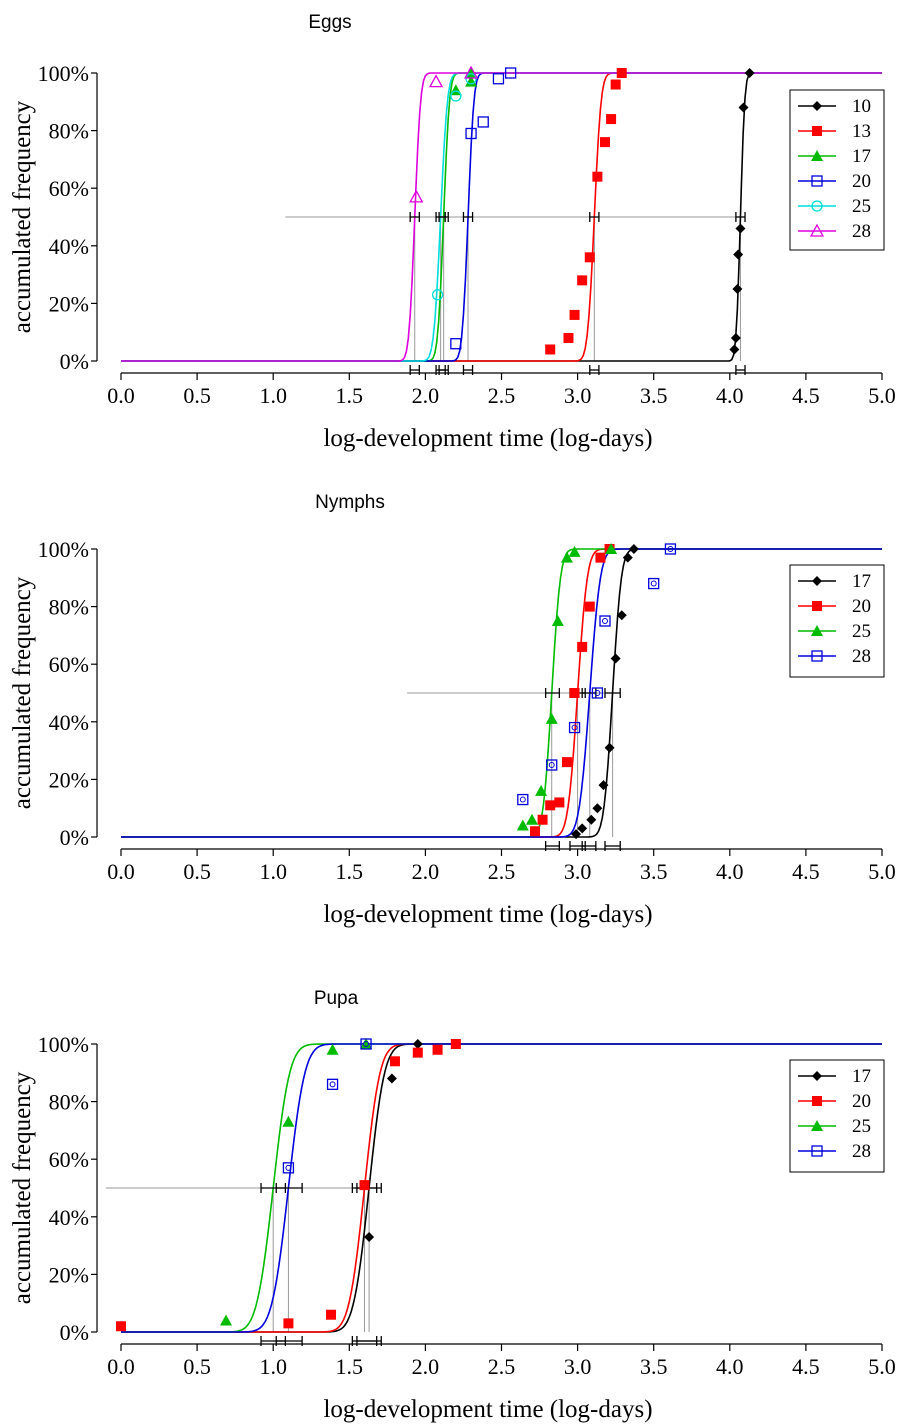 The width and height of the screenshot is (902, 1424). I want to click on legend-label: 28, so click(861, 656).